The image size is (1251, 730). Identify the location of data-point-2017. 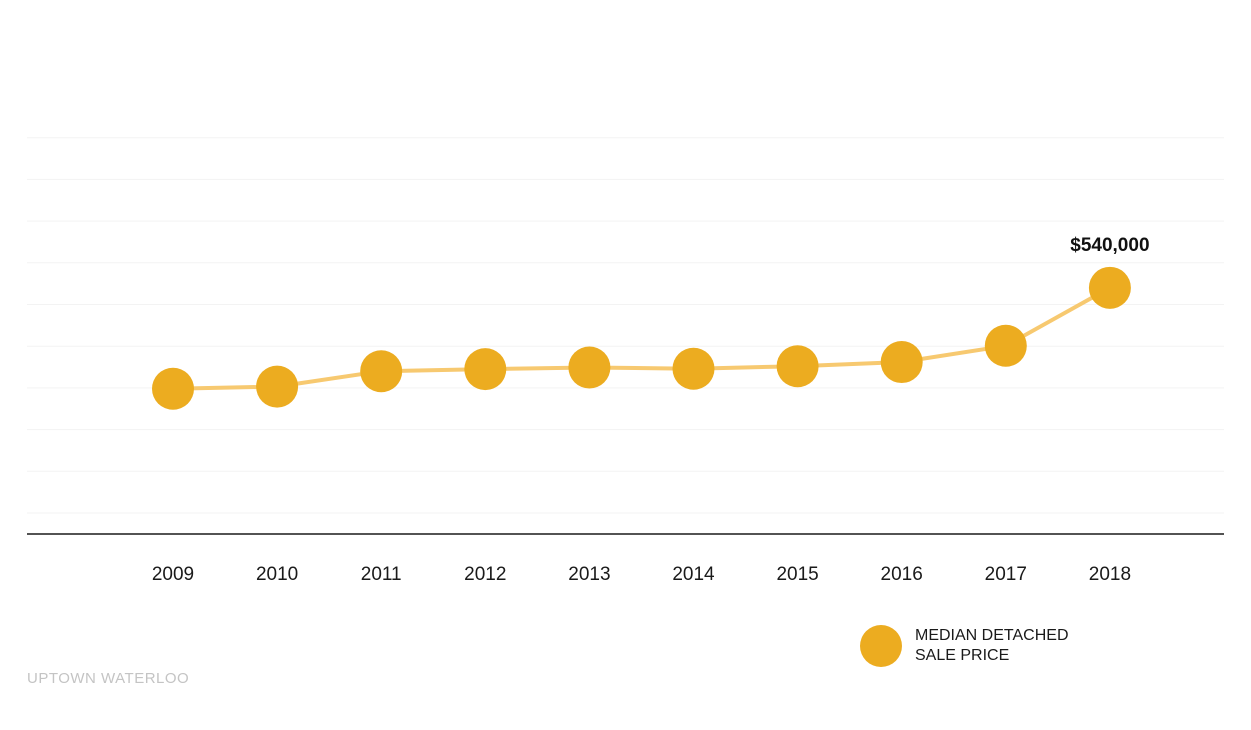
(1005, 345).